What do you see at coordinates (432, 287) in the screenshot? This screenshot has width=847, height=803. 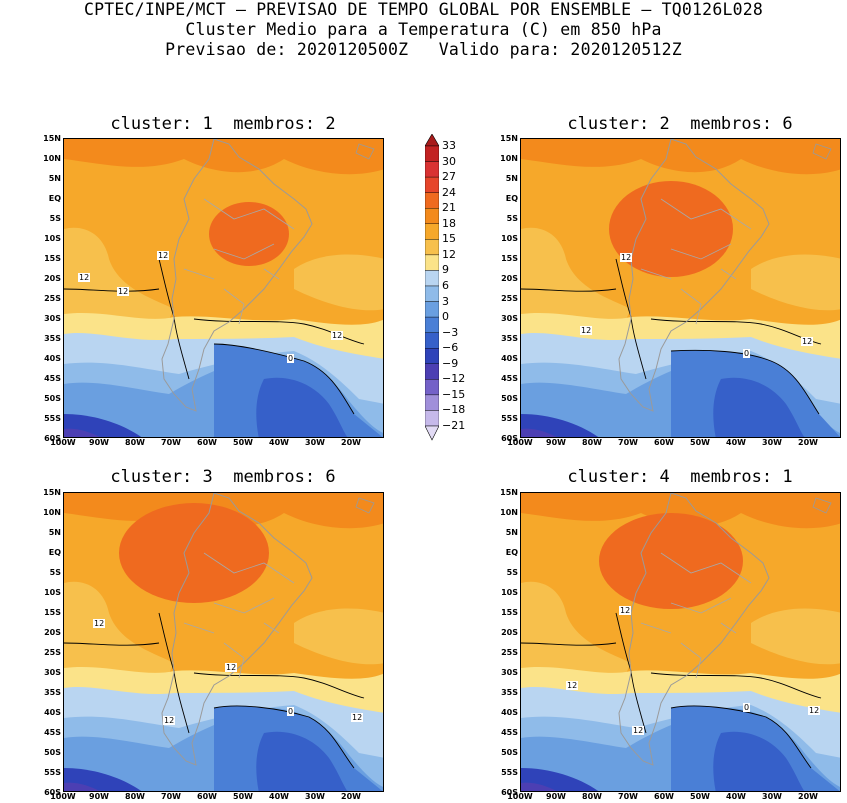 I see `colorbar` at bounding box center [432, 287].